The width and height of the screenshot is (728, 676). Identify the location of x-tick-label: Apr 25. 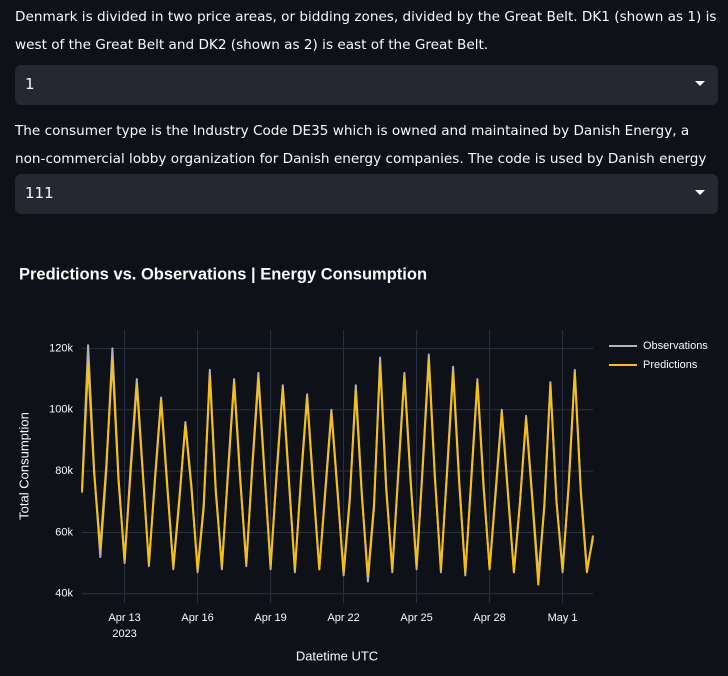
(416, 618).